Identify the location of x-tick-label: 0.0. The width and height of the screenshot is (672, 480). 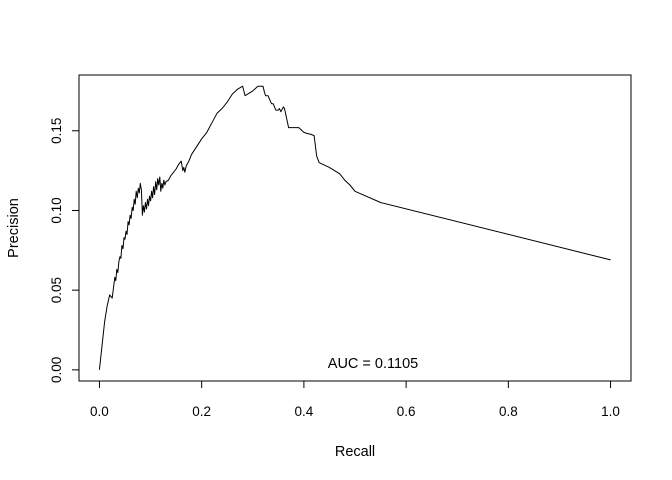
(99, 411).